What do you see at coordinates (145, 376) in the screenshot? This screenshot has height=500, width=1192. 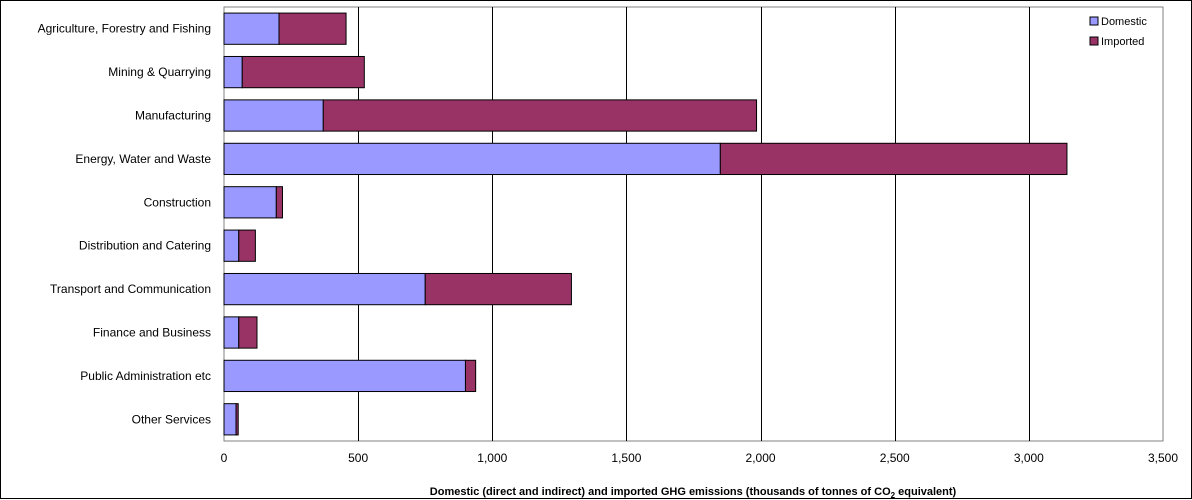 I see `category-label: Public Administration etc` at bounding box center [145, 376].